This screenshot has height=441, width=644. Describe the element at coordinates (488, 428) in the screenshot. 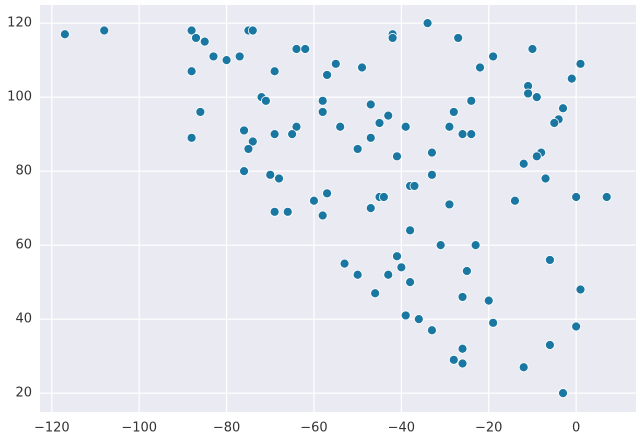

I see `x-tick-label: −20` at that location.